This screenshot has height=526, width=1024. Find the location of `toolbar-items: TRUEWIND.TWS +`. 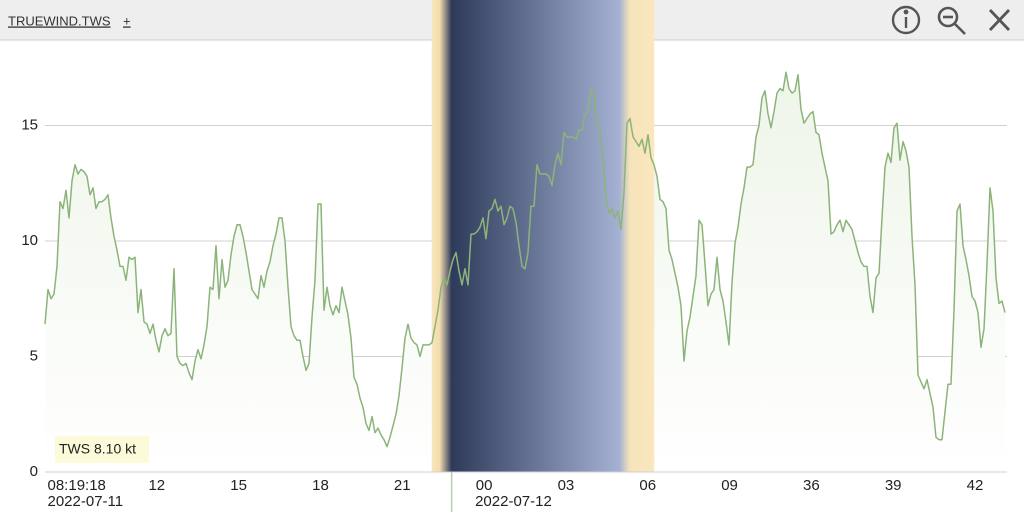

toolbar-items: TRUEWIND.TWS + is located at coordinates (509, 20).